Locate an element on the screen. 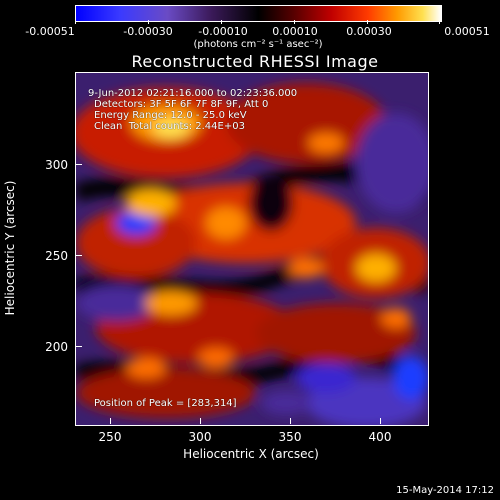 The width and height of the screenshot is (500, 500). colorbar-units: (photons cm⁻² s⁻¹ asec⁻²) is located at coordinates (258, 44).